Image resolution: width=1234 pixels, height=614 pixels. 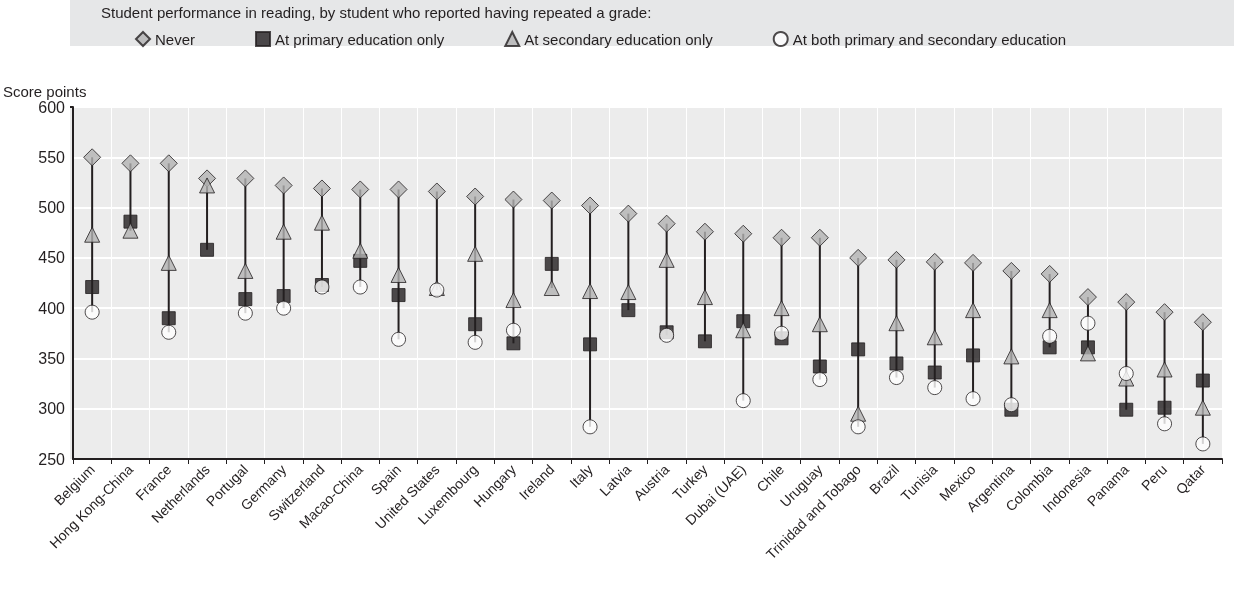 What do you see at coordinates (929, 39) in the screenshot?
I see `legend-label: At both primary and secondary education` at bounding box center [929, 39].